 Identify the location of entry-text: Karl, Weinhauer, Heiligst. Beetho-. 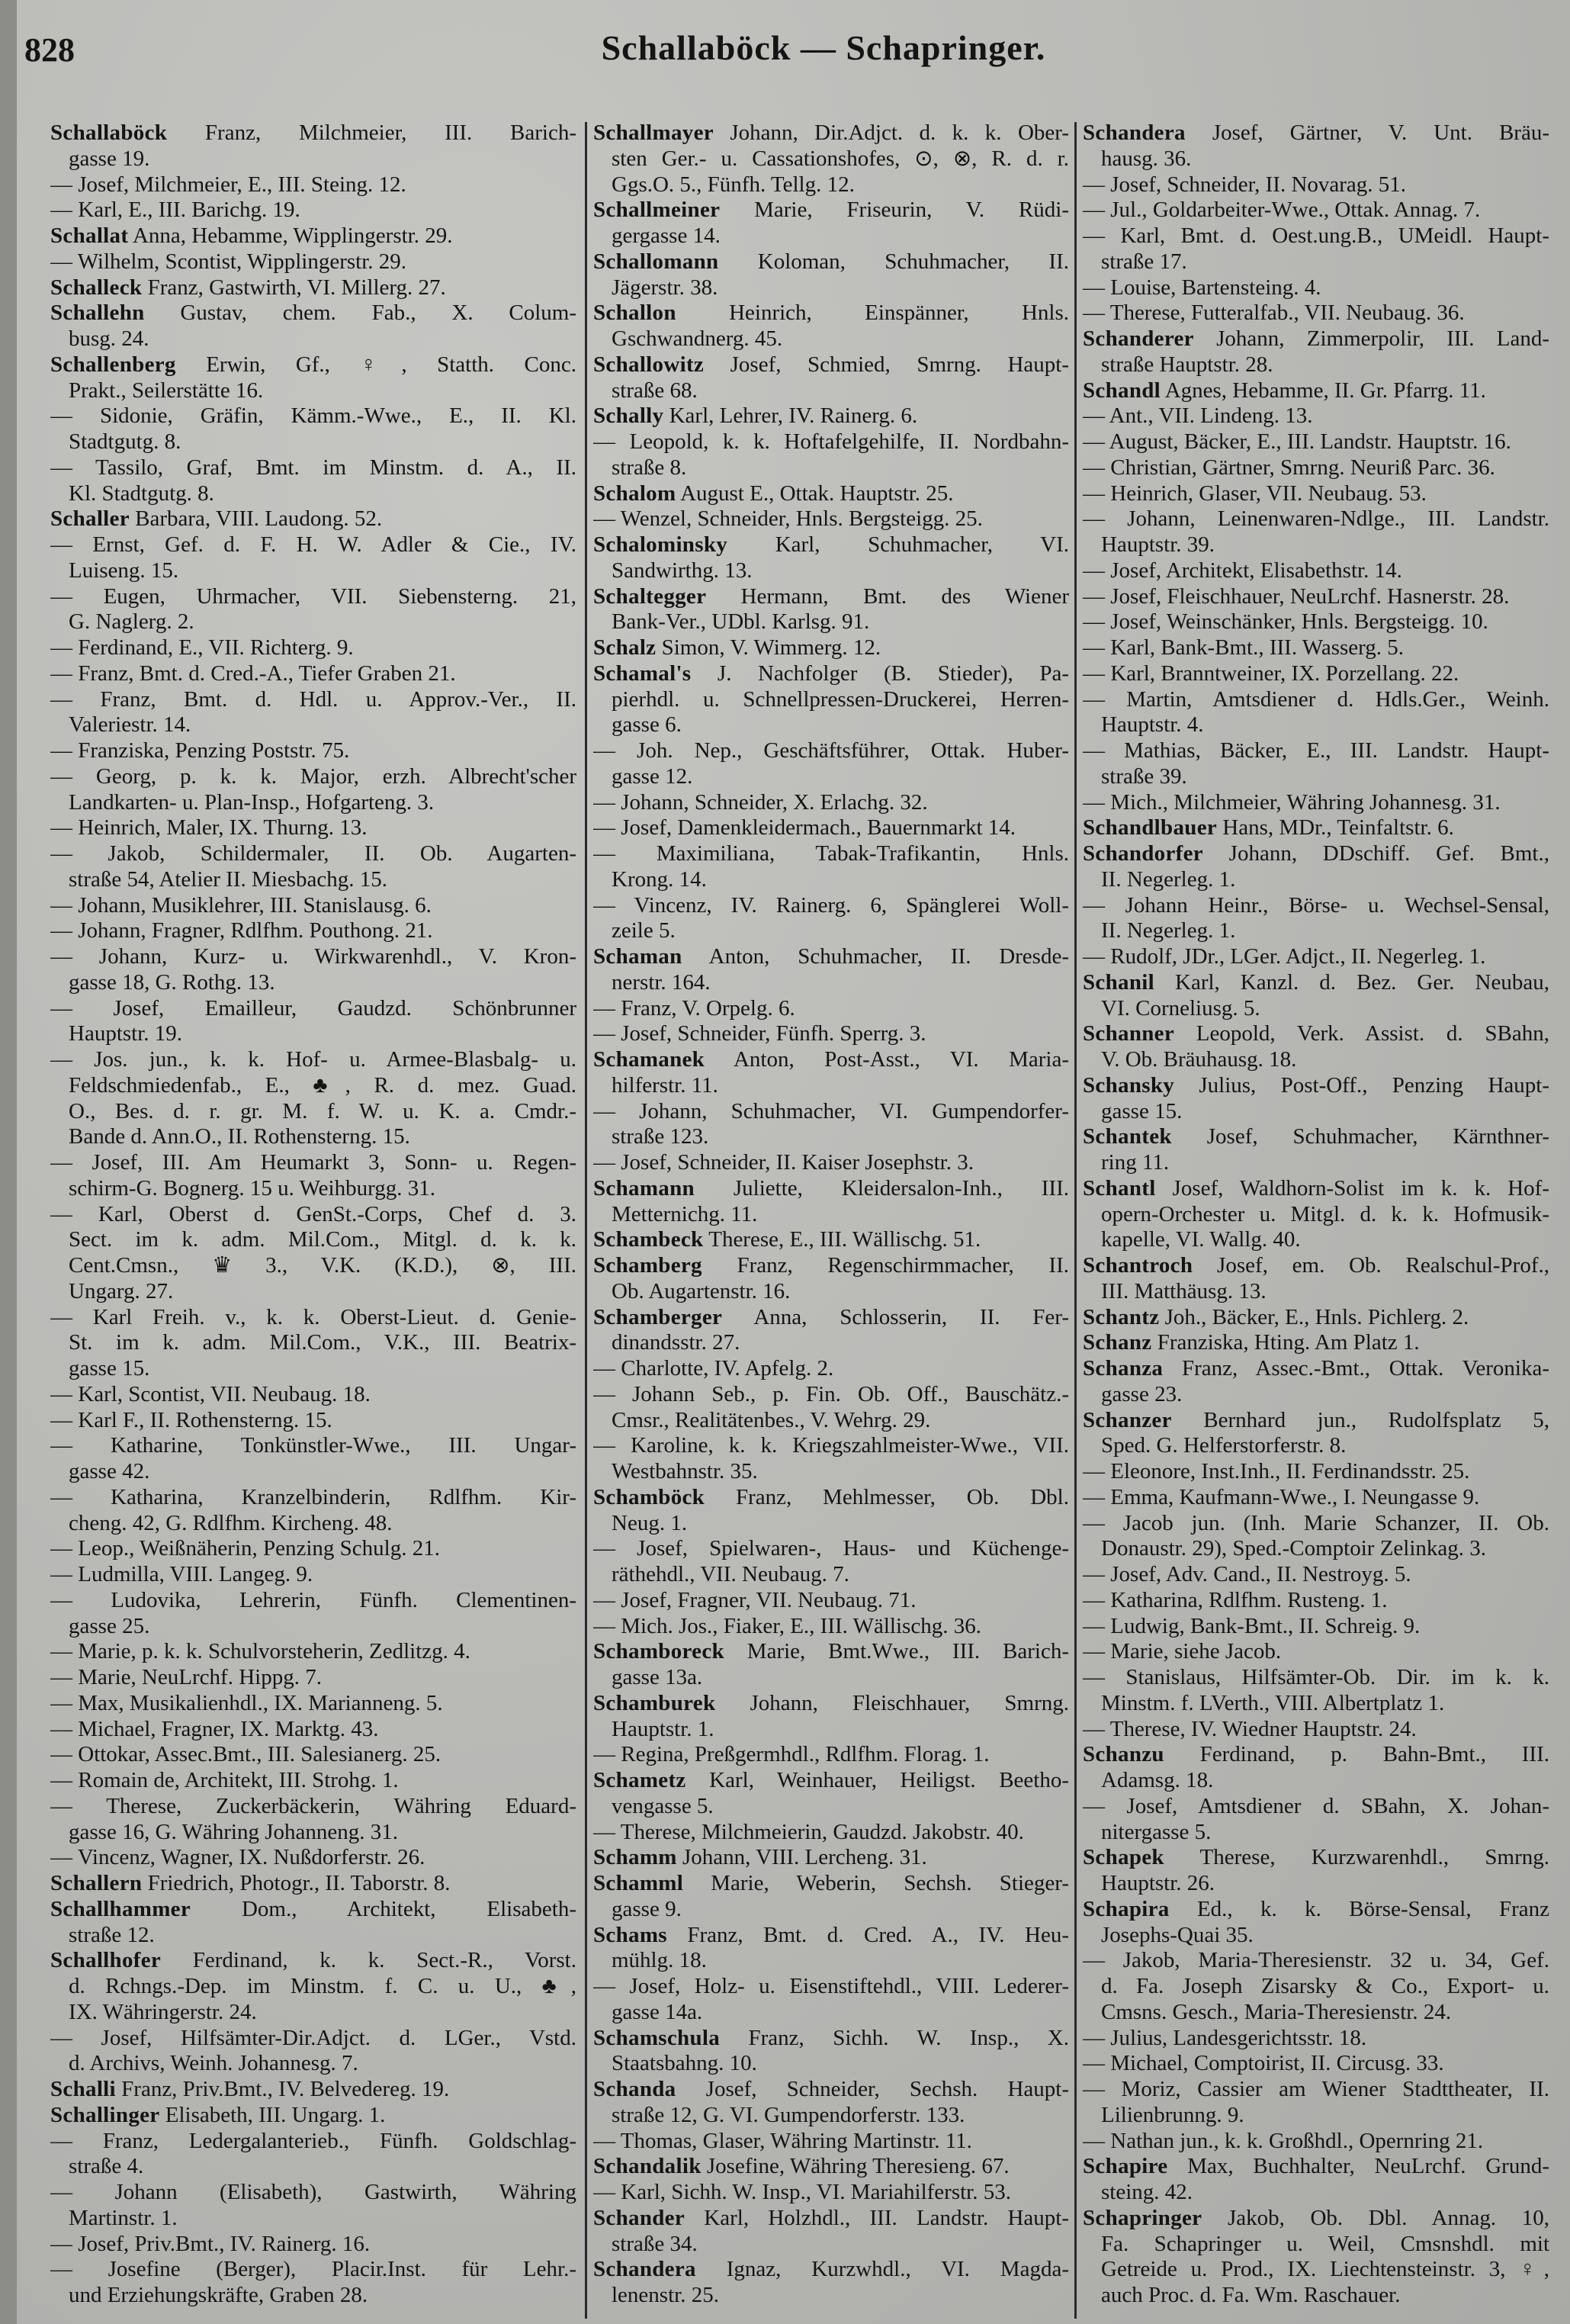
(877, 1780).